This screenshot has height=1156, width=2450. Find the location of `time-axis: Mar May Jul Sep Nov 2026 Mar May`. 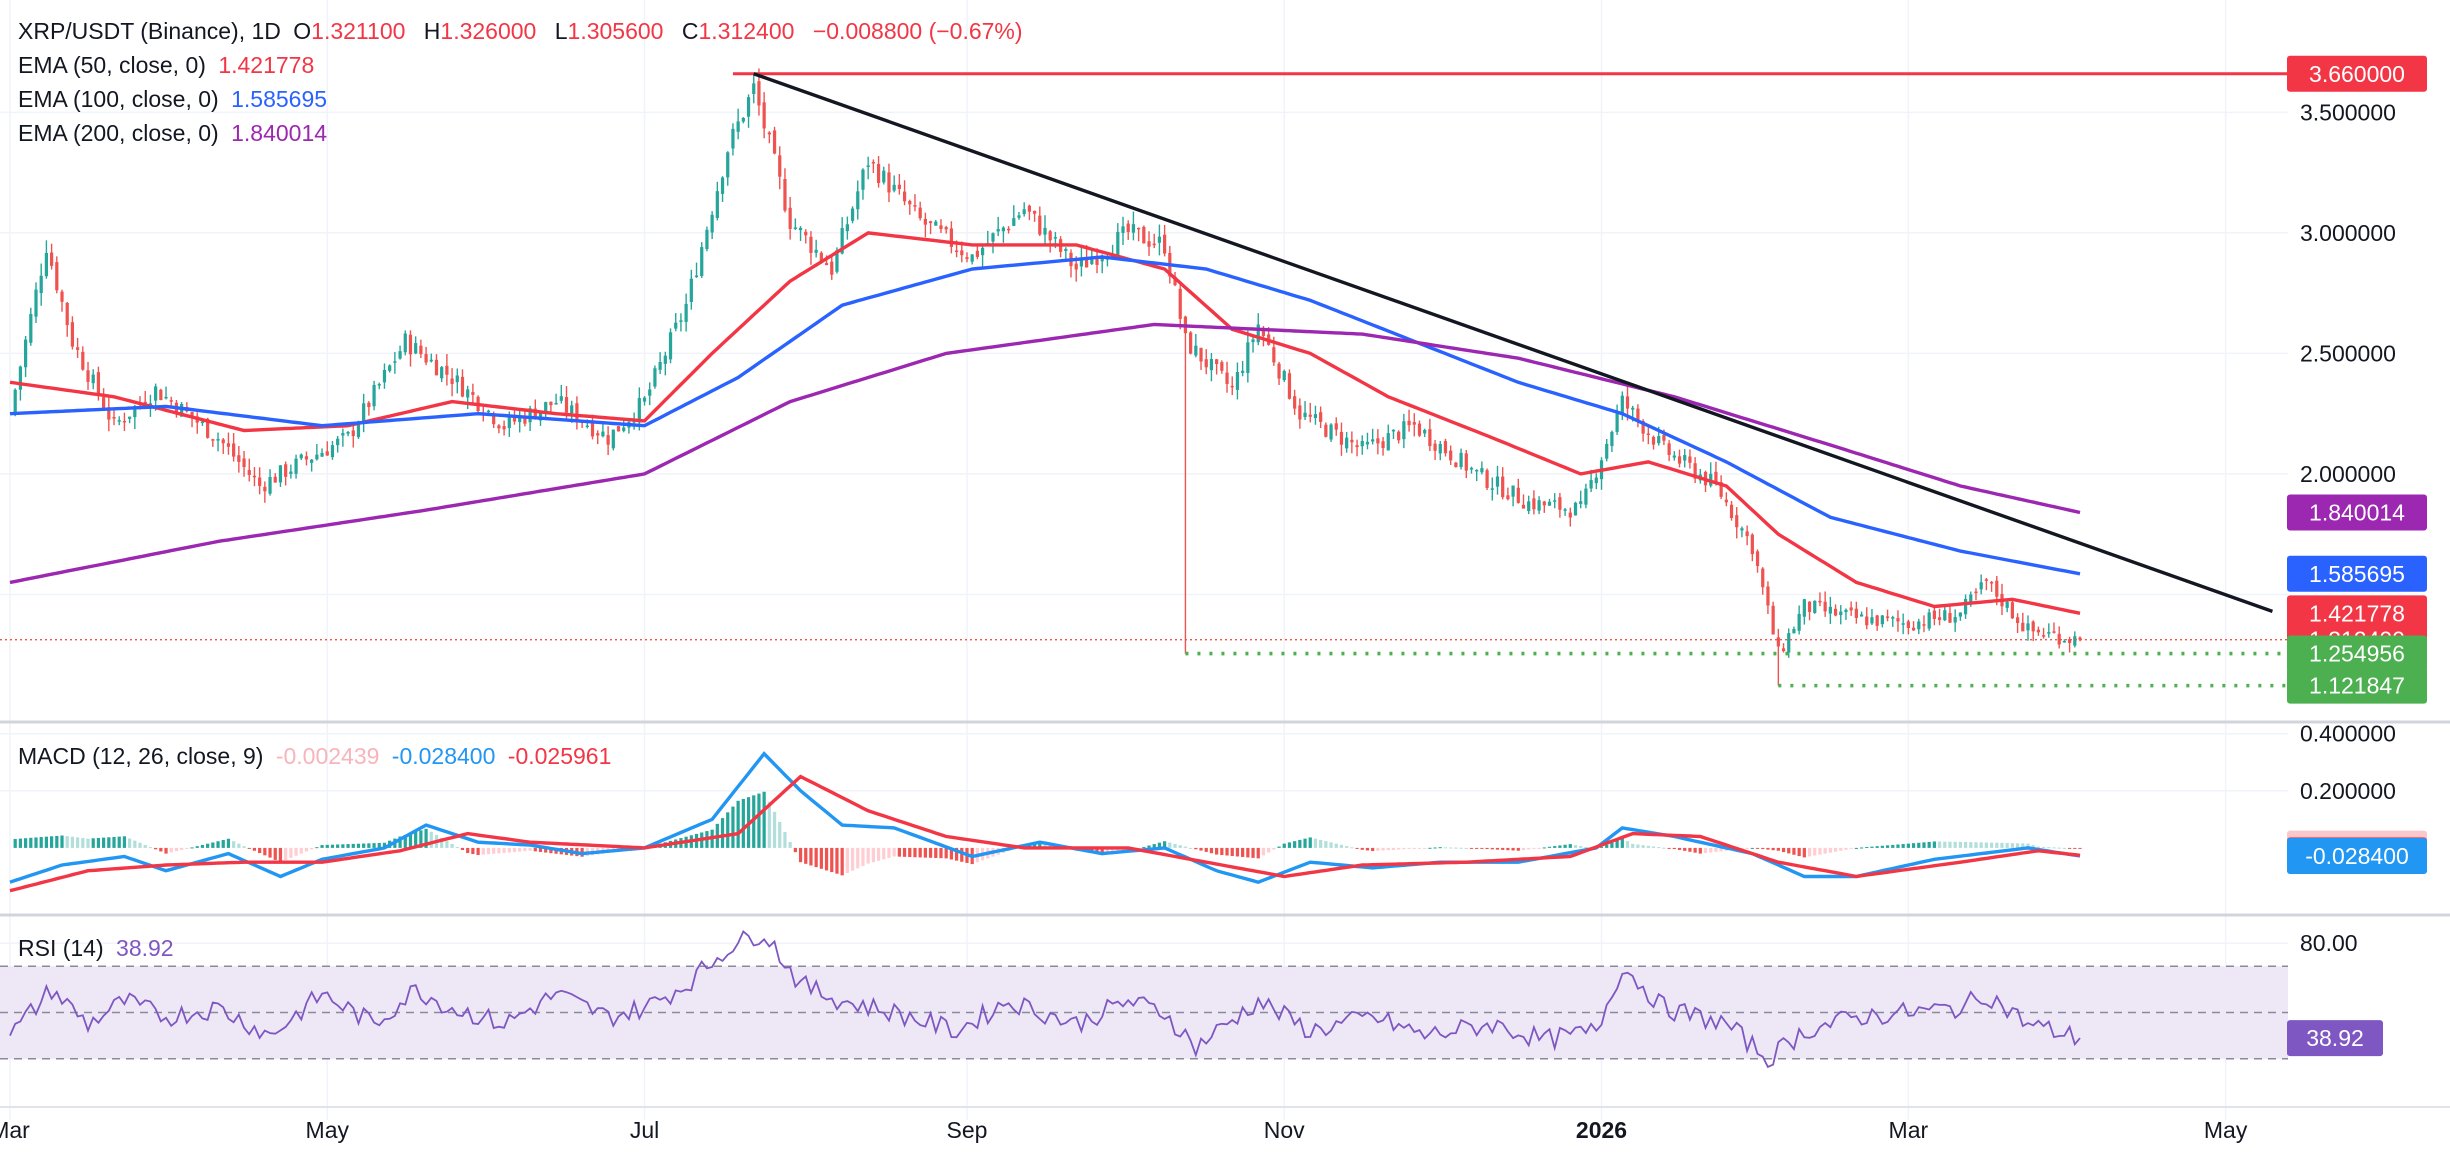

time-axis: Mar May Jul Sep Nov 2026 Mar May is located at coordinates (1124, 1130).